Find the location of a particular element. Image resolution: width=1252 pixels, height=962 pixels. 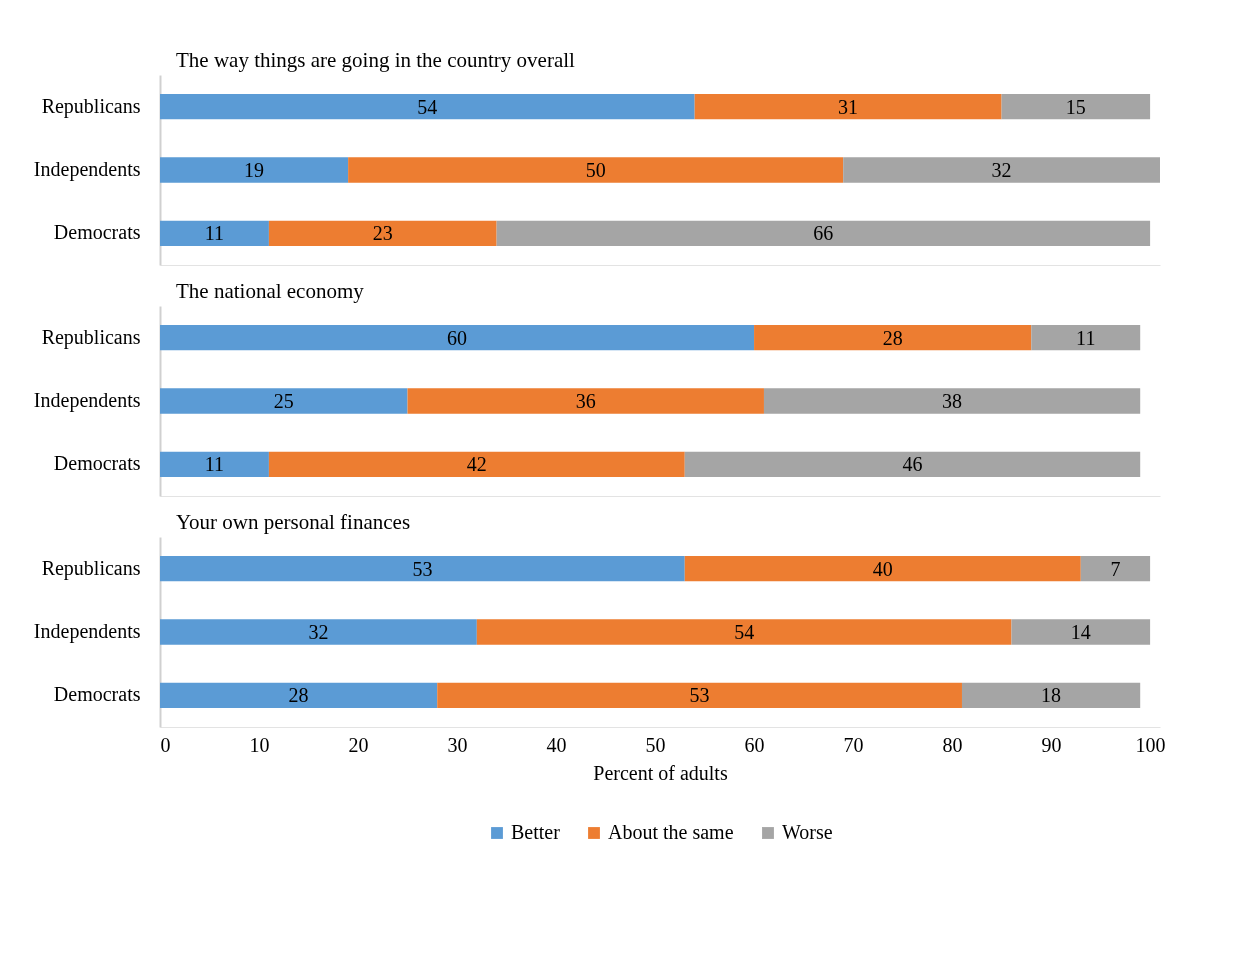

x-tick-label: 50 is located at coordinates (655, 744).